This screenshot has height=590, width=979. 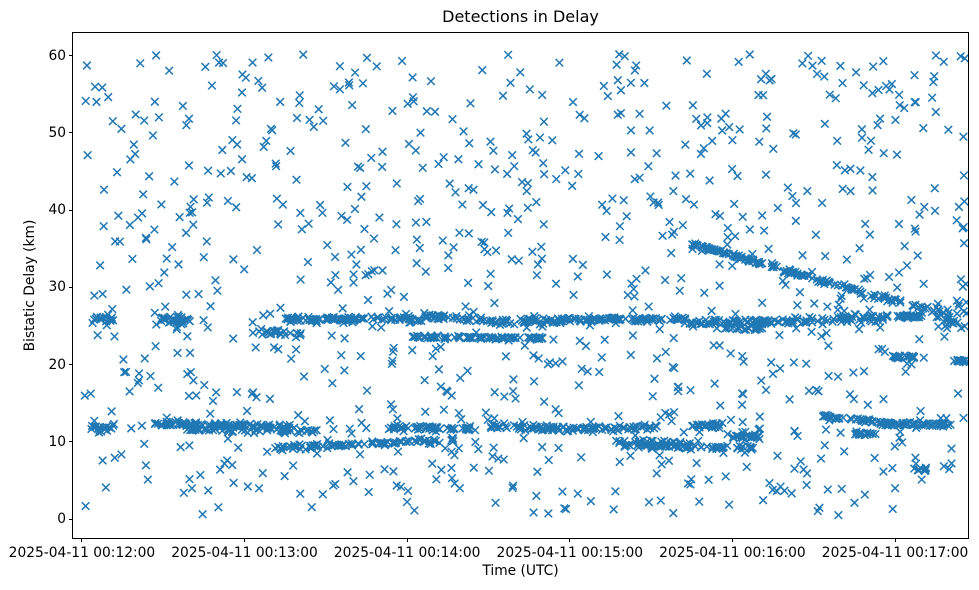 I want to click on x-tick-label: 2025-04-11 00:13:00, so click(x=244, y=553).